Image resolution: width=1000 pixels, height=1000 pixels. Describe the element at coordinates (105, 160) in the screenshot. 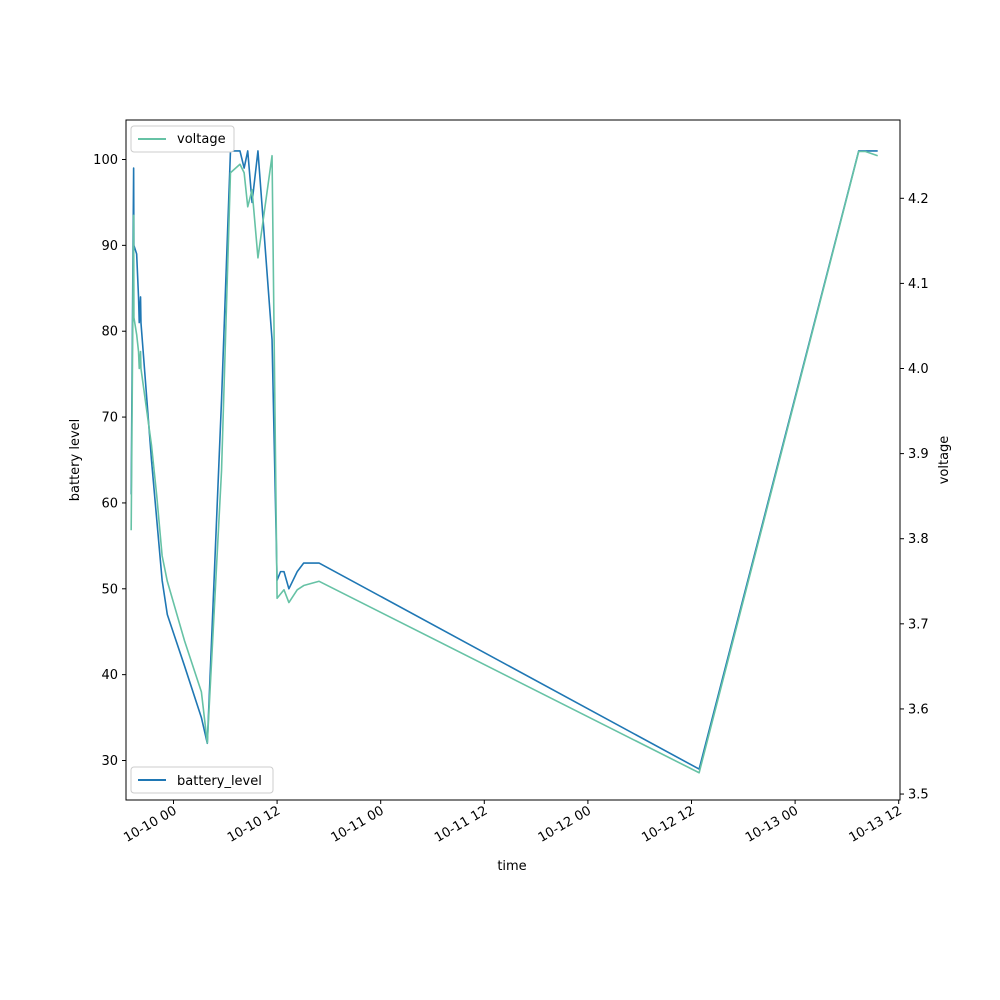

I see `y-left-tick-label: 100` at that location.